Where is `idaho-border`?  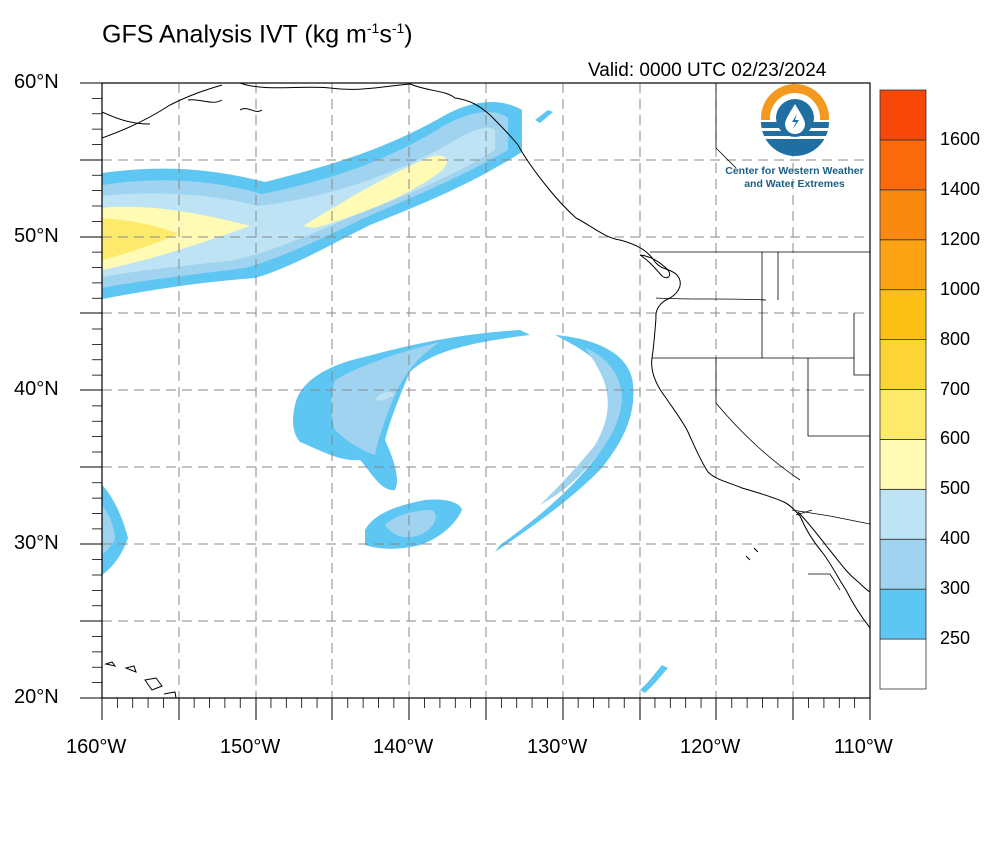 idaho-border is located at coordinates (770, 305).